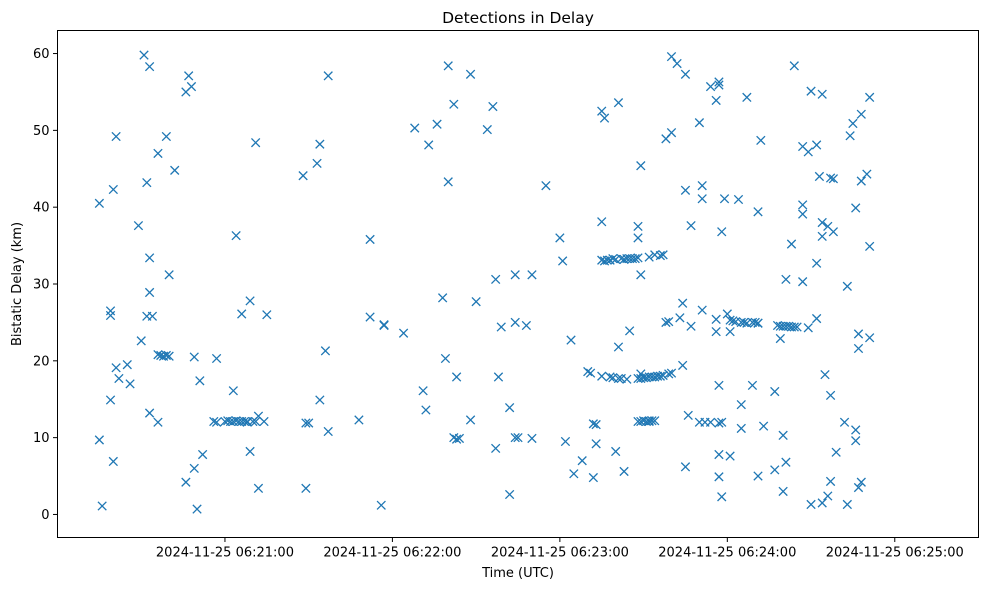  What do you see at coordinates (41, 361) in the screenshot?
I see `y-tick-label: 20` at bounding box center [41, 361].